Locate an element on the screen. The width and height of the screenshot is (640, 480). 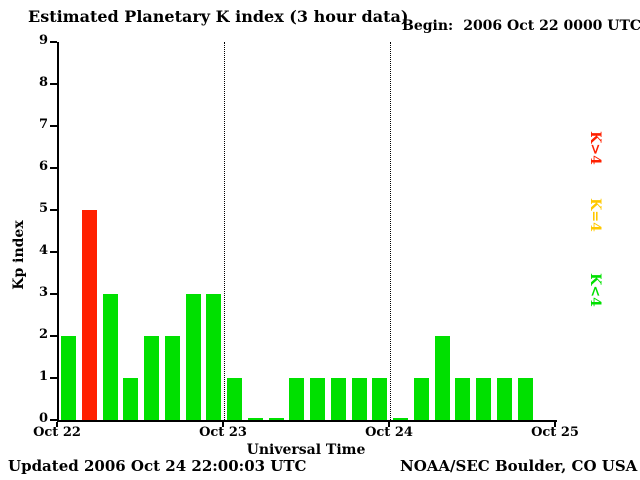
x-tick-label: Oct 24 is located at coordinates (389, 432).